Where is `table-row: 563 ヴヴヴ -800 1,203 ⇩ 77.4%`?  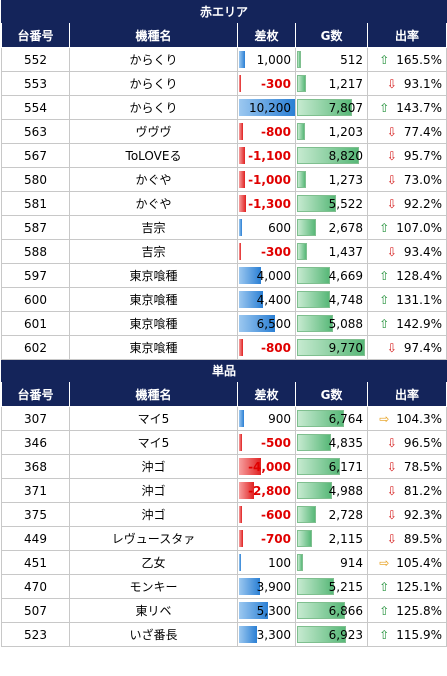 table-row: 563 ヴヴヴ -800 1,203 ⇩ 77.4% is located at coordinates (224, 131).